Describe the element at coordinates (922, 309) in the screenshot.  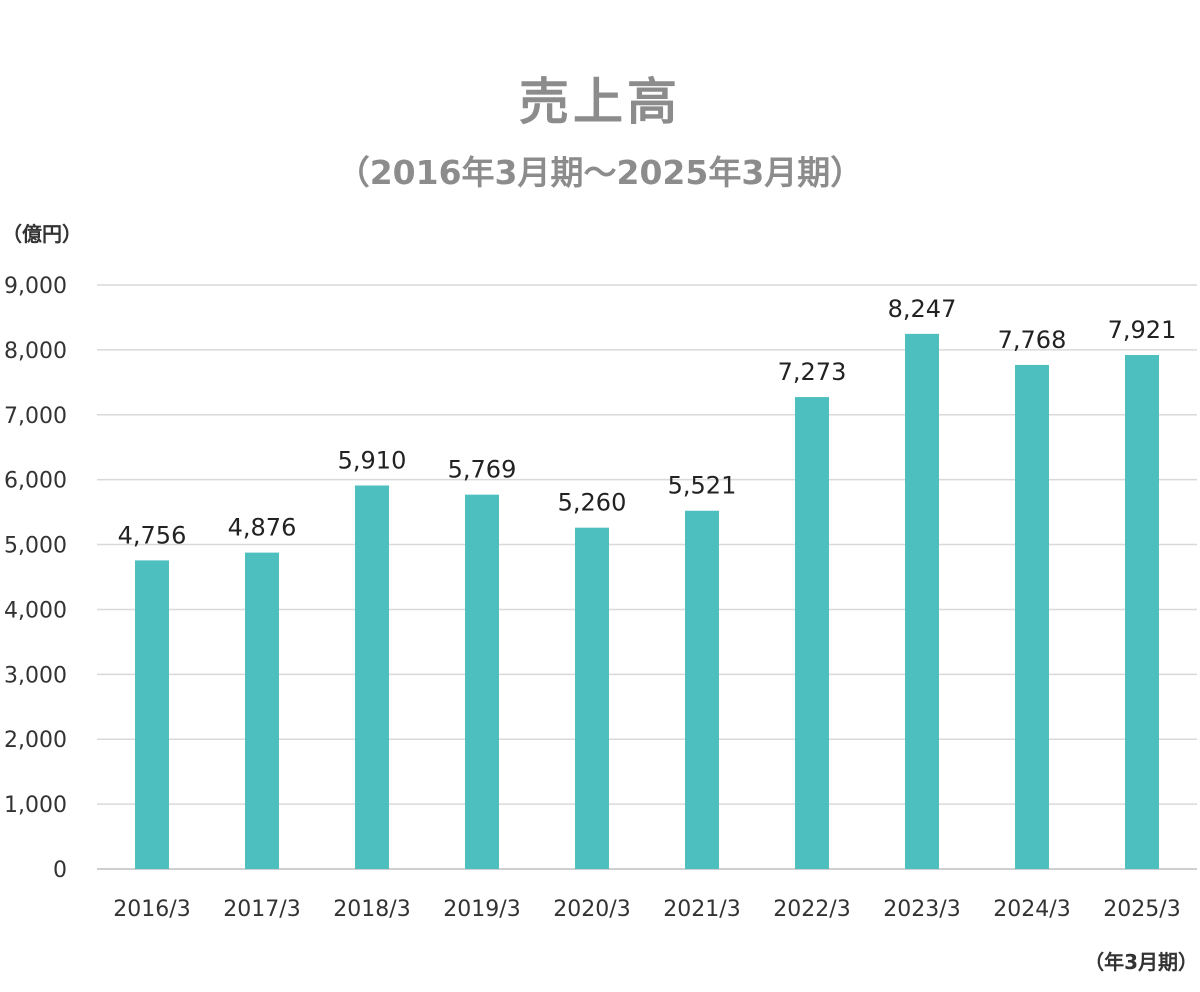
I see `data-label: 8,247` at that location.